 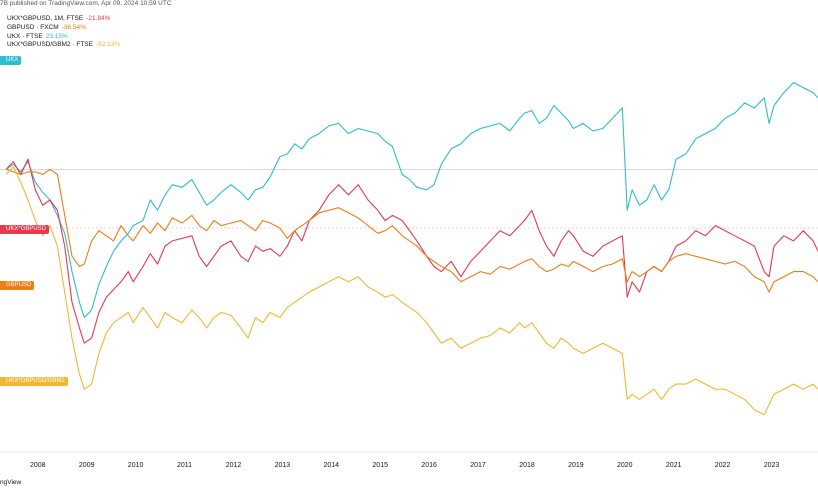 What do you see at coordinates (25, 36) in the screenshot?
I see `legend-name: UKX · FTSE` at bounding box center [25, 36].